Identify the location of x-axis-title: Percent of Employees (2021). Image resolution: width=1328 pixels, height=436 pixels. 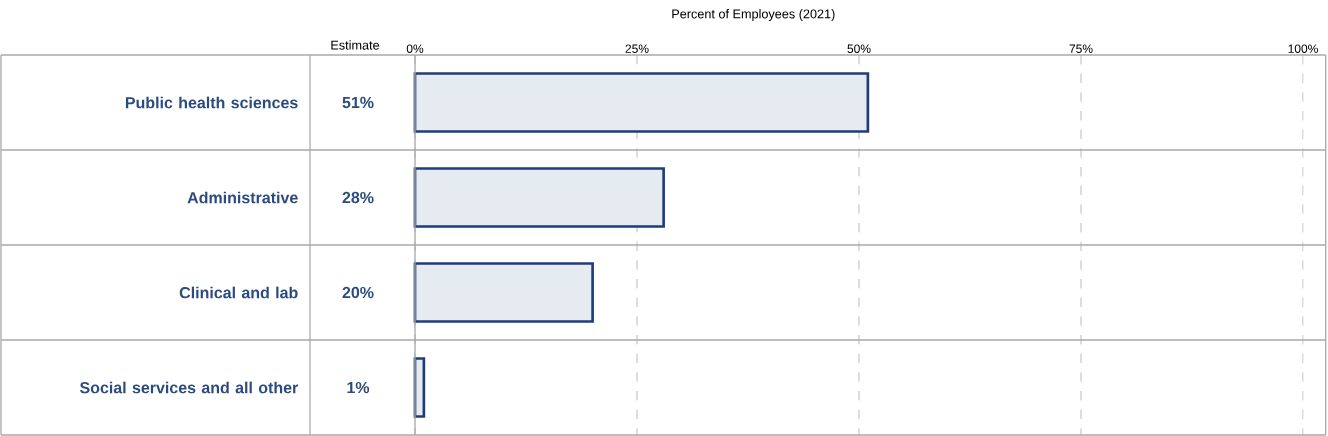
(753, 15).